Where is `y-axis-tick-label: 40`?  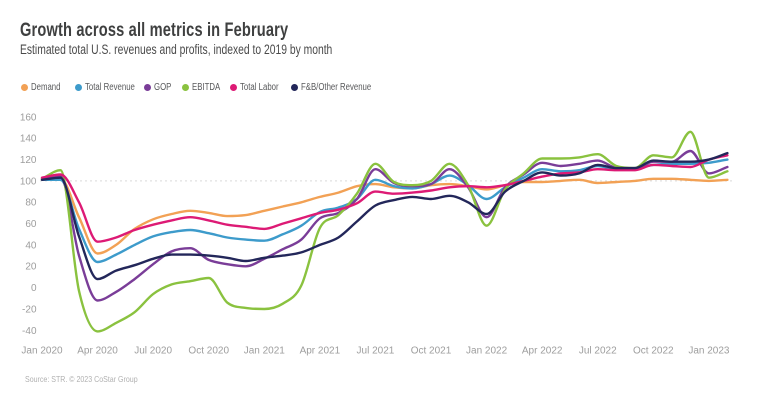
y-axis-tick-label: 40 is located at coordinates (31, 245).